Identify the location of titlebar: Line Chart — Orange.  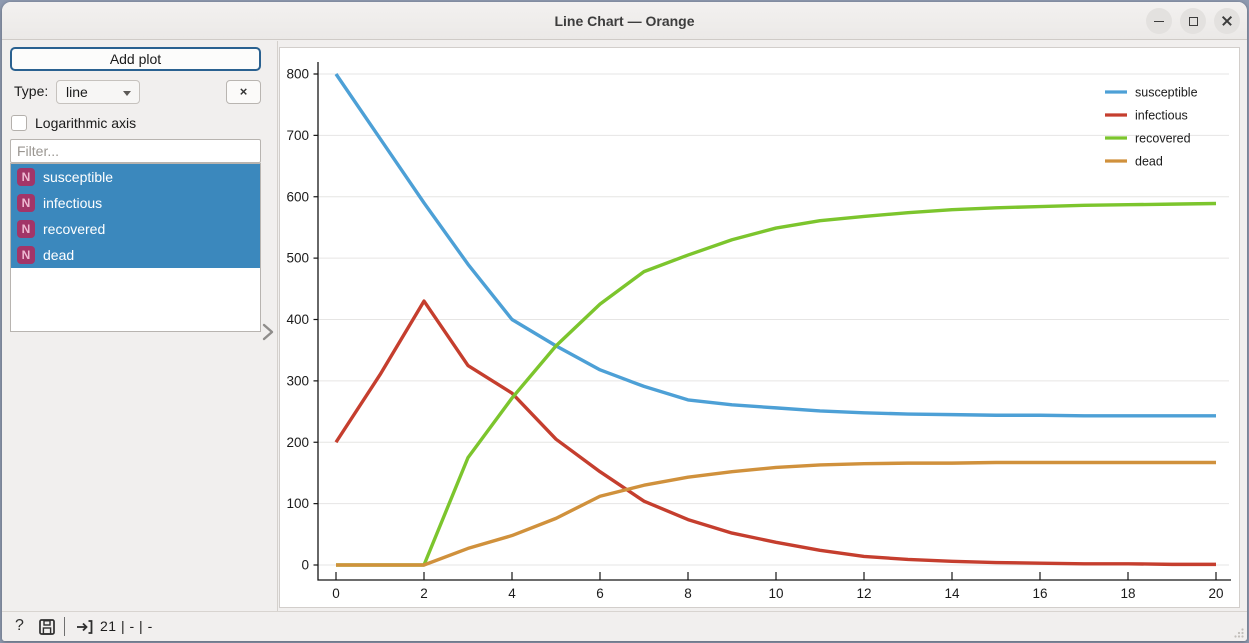
(624, 21).